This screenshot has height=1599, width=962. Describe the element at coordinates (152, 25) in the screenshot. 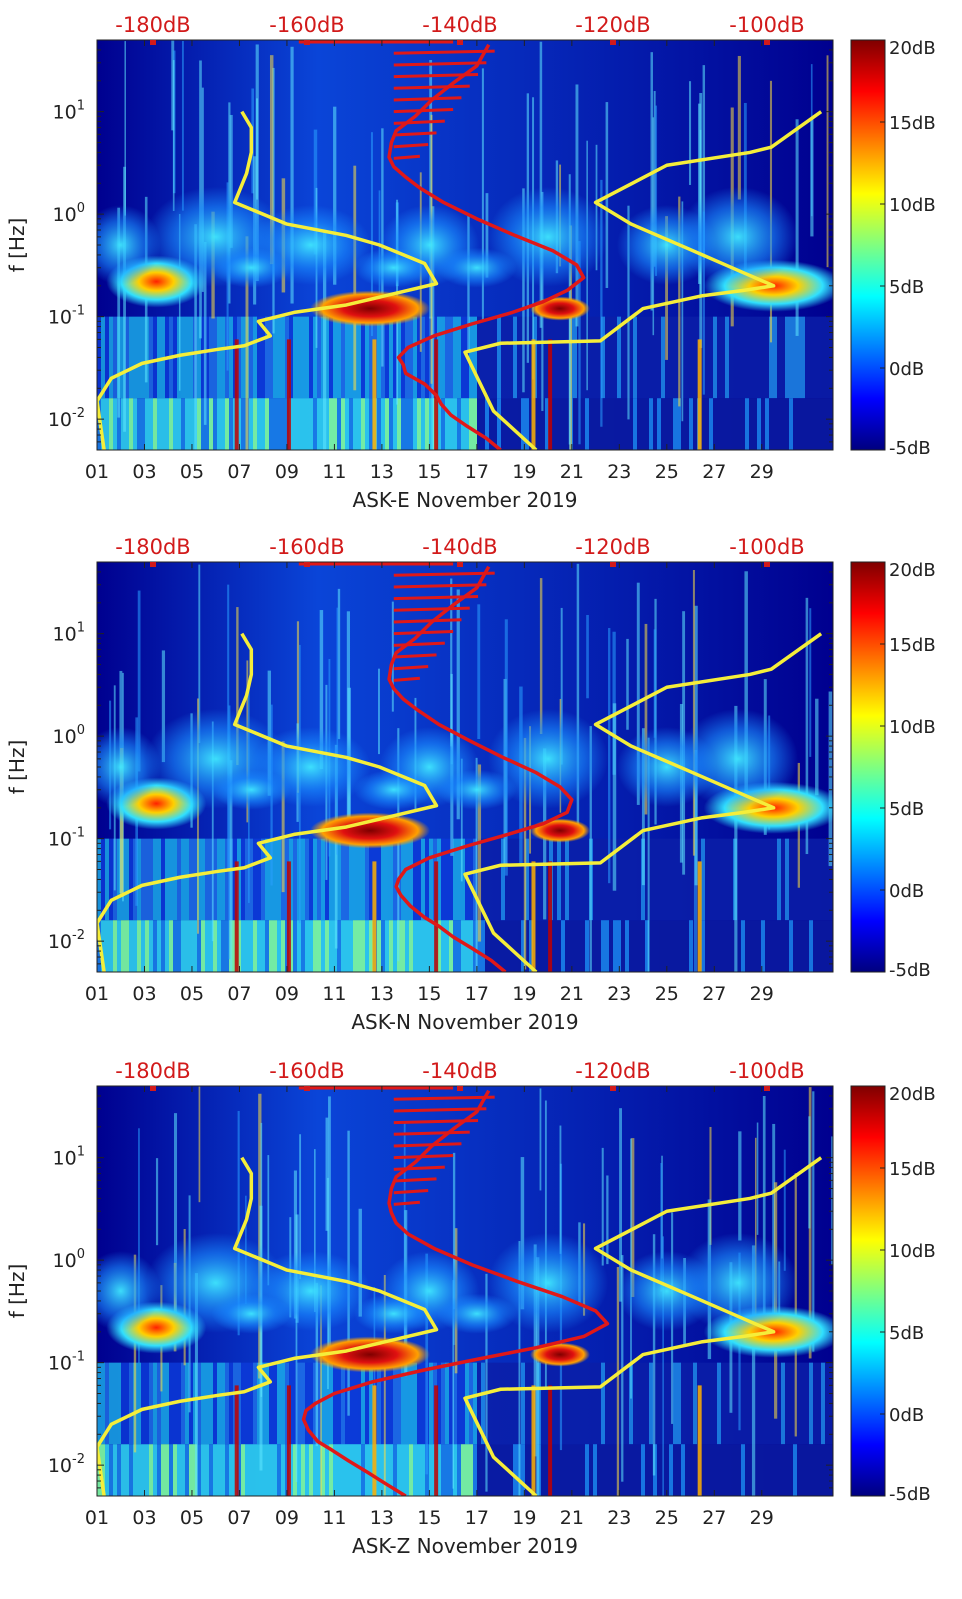

I see `top-db-tick-label: -180dB` at that location.